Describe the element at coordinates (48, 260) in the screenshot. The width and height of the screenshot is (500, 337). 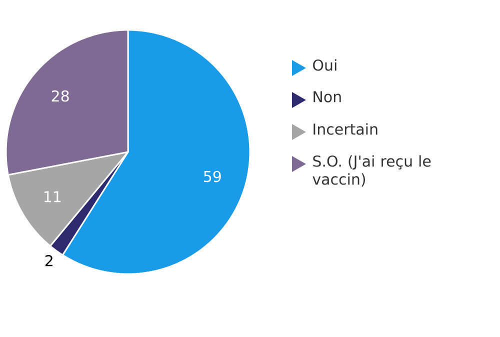
I see `data-label: 2` at that location.